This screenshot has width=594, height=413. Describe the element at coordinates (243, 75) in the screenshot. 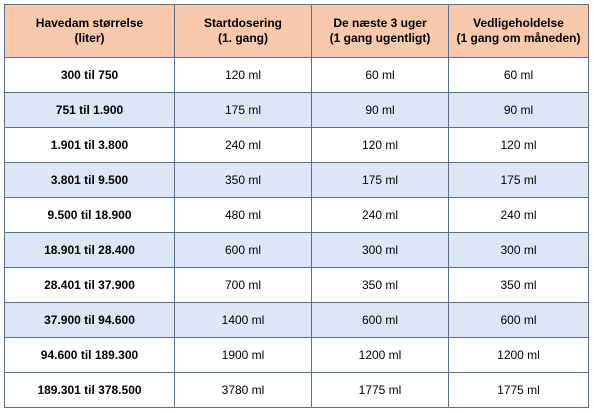

I see `cell-start-dose: 120 ml` at that location.